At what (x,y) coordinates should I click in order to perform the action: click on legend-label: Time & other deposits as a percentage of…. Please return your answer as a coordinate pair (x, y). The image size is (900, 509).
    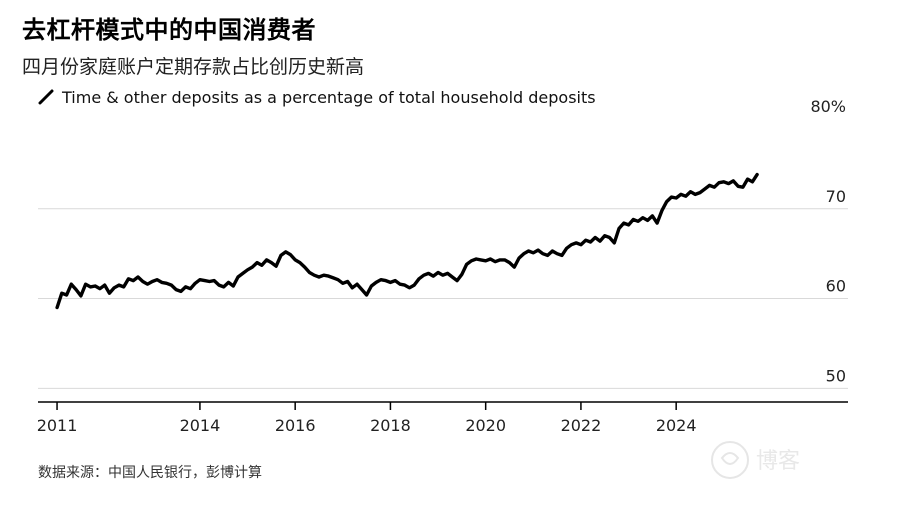
    Looking at the image, I should click on (329, 97).